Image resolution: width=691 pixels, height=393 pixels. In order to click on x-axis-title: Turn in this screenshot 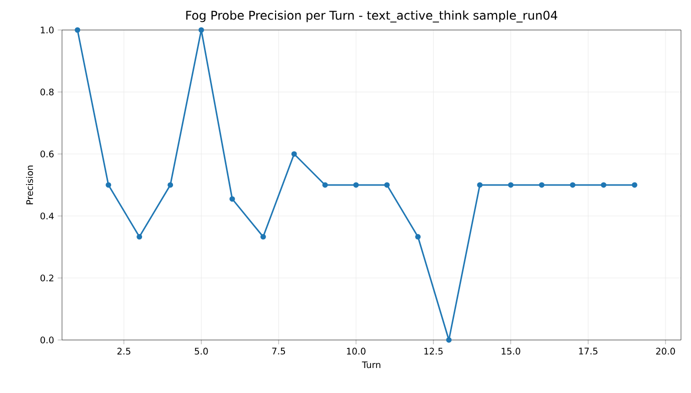, I will do `click(371, 364)`.